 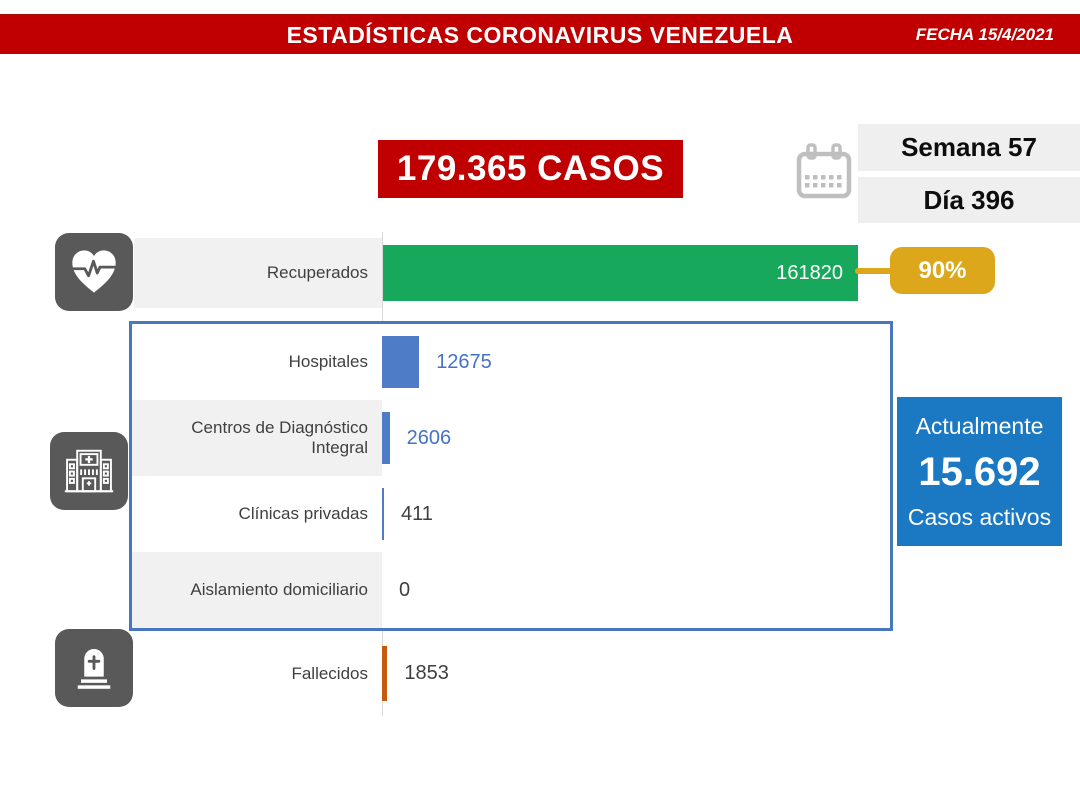 What do you see at coordinates (386, 438) in the screenshot?
I see `cdi-bar` at bounding box center [386, 438].